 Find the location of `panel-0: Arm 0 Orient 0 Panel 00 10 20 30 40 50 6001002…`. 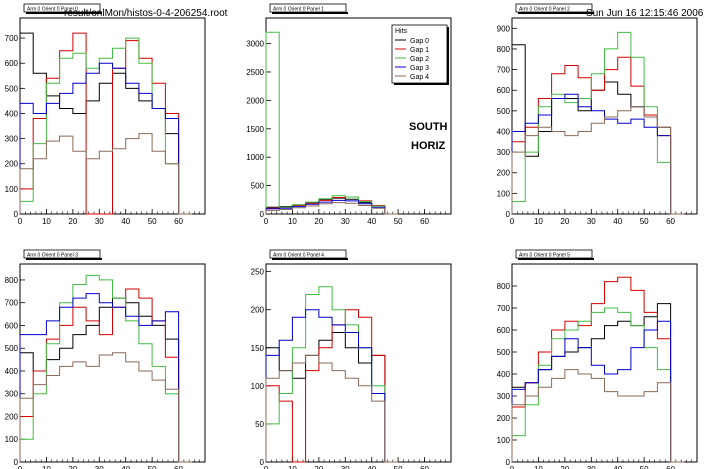

panel-0: Arm 0 Orient 0 Panel 00 10 20 30 40 50 6001002… is located at coordinates (105, 114).